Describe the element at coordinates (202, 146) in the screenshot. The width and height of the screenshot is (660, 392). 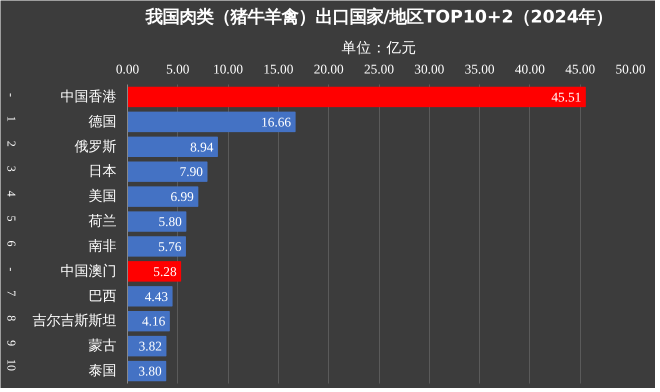
I see `data-label: 8.94` at that location.